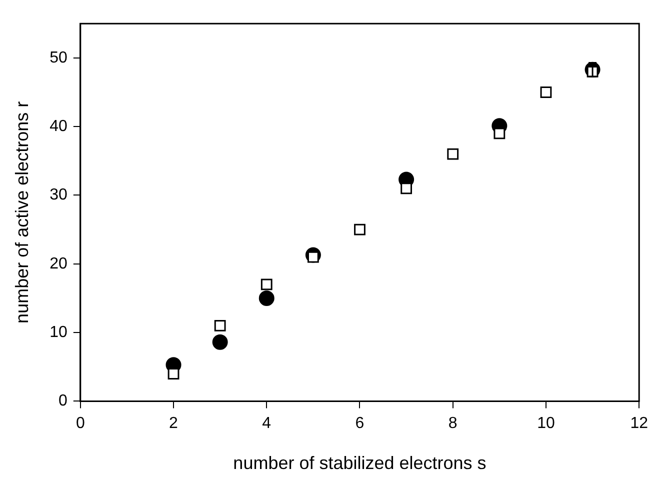  I want to click on x-tick-label: 0, so click(80, 423).